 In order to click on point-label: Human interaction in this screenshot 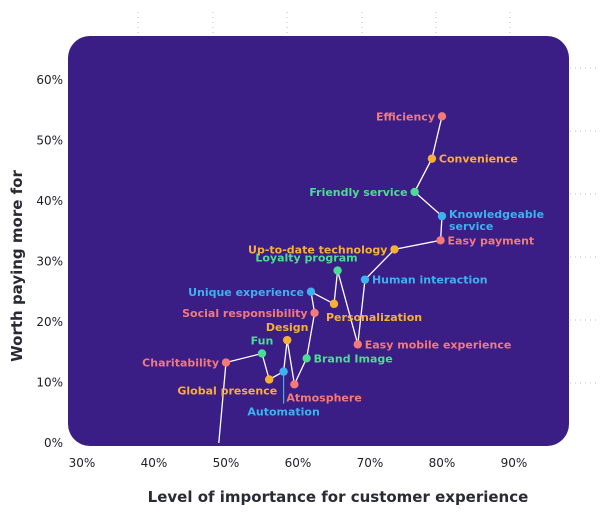, I will do `click(430, 280)`.